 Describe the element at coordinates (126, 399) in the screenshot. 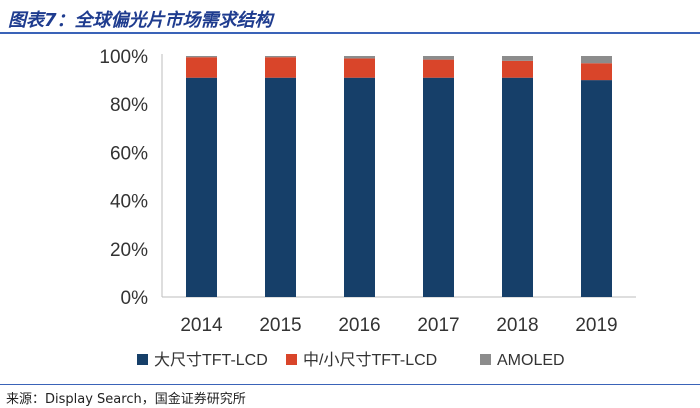

I see `source-note: 来源：Display Search，国金证券研究所` at that location.